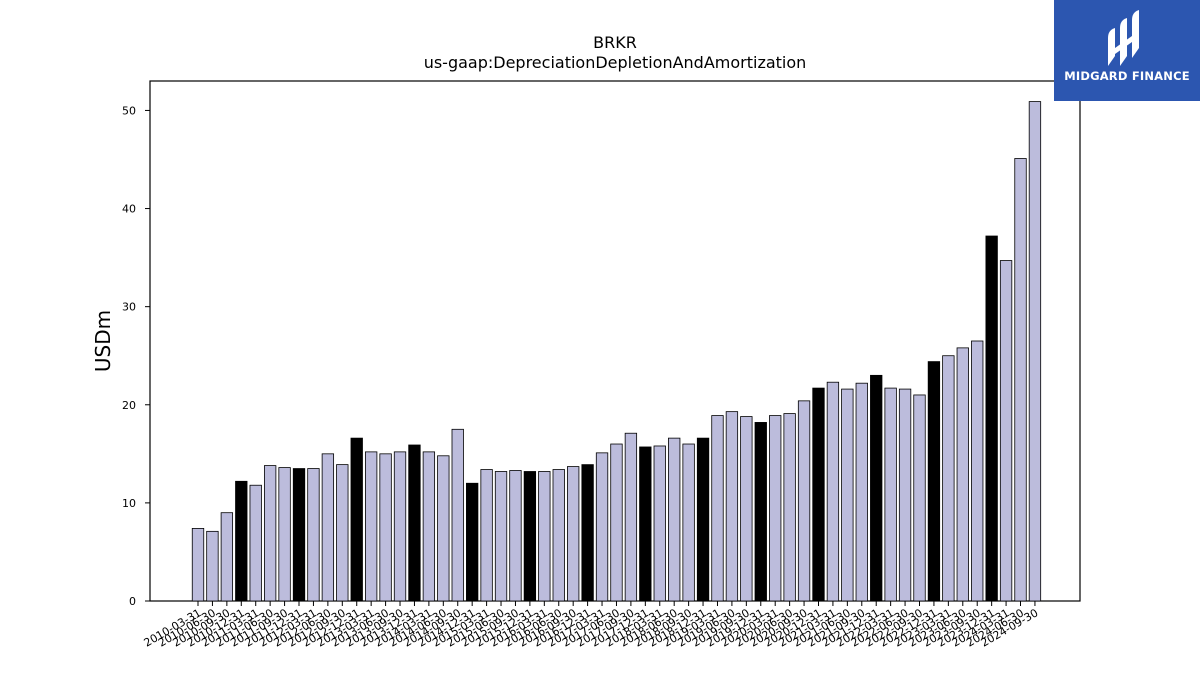 The width and height of the screenshot is (1200, 675). I want to click on y-tick-label: 30, so click(129, 307).